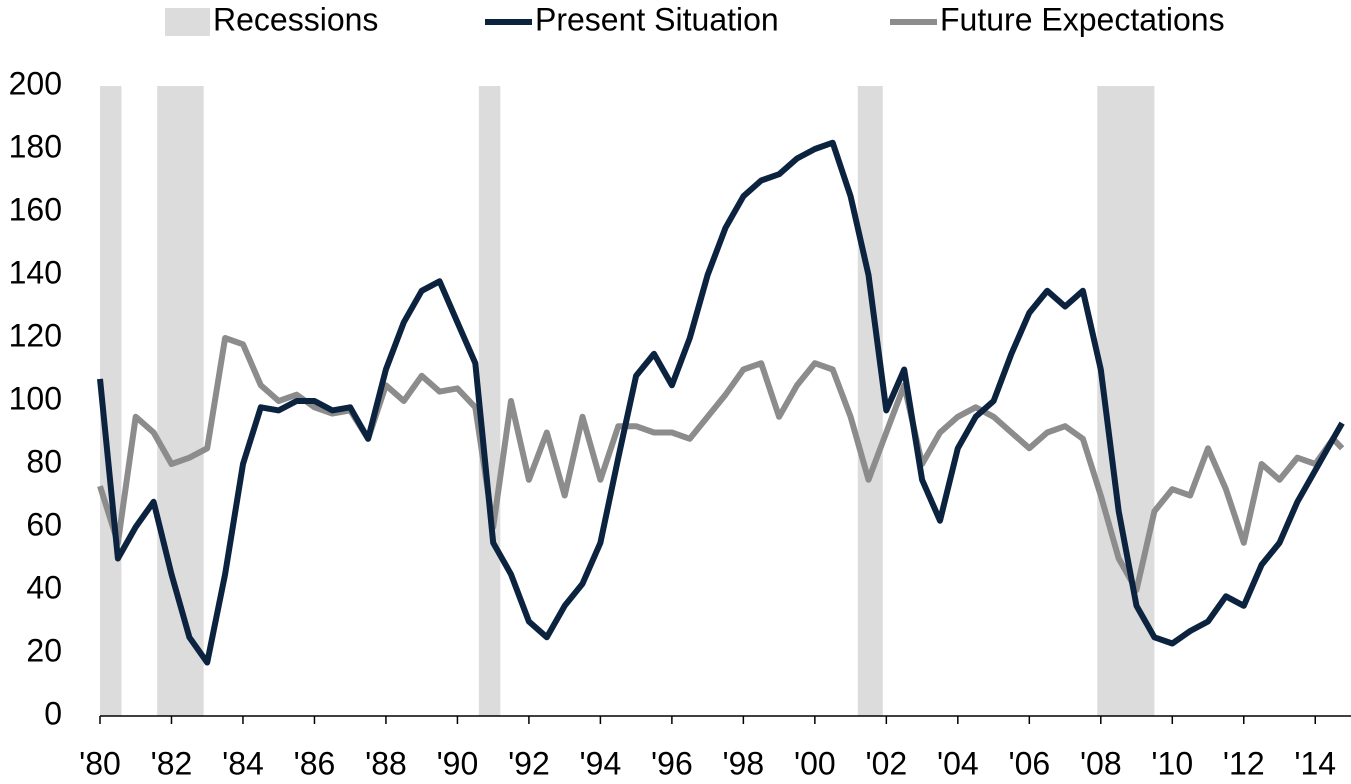  I want to click on y-tick-label: 80, so click(44, 461).